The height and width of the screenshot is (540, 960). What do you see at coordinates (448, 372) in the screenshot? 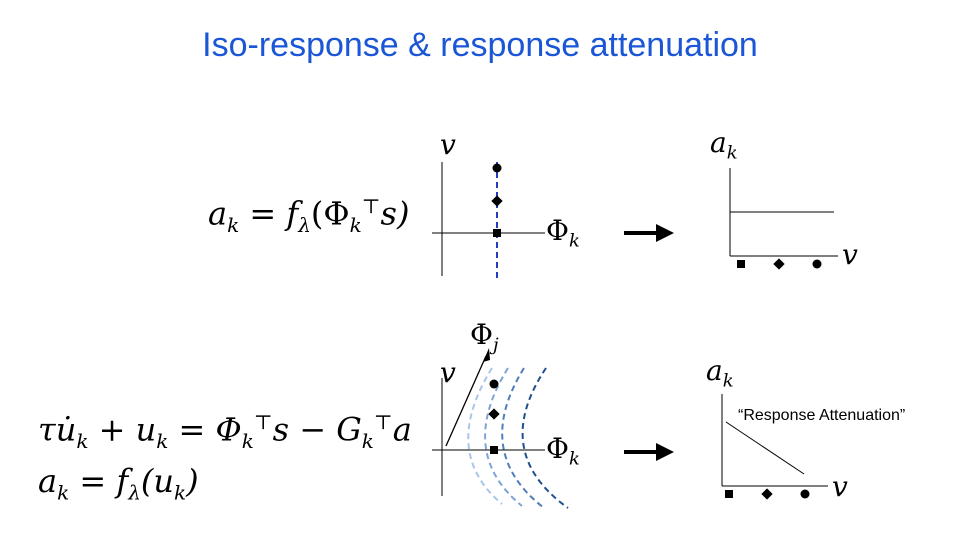
I see `bottom-space-y-label: v` at bounding box center [448, 372].